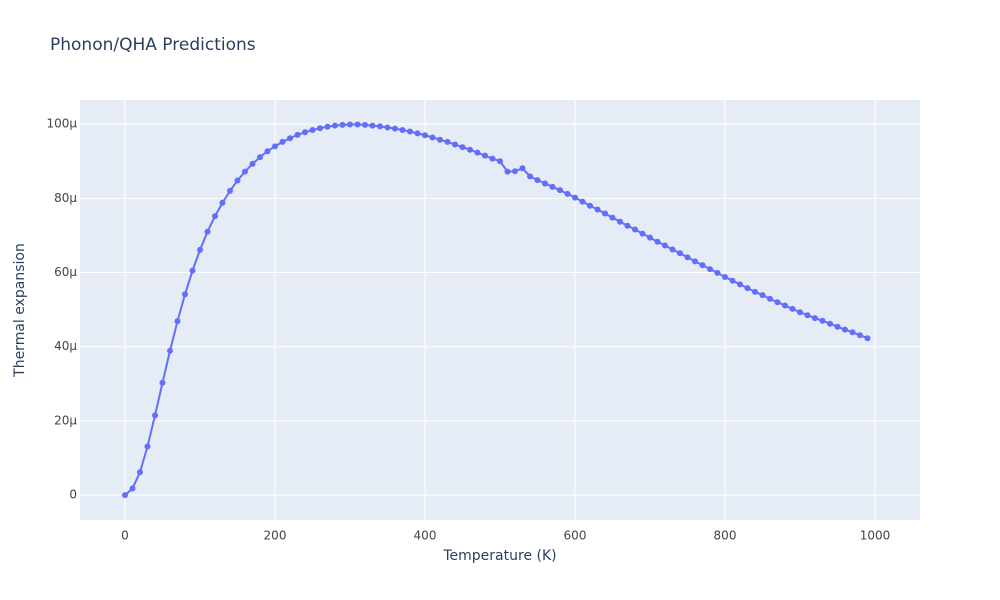 Image resolution: width=1000 pixels, height=600 pixels. I want to click on y-tick-label: 40µ, so click(65, 346).